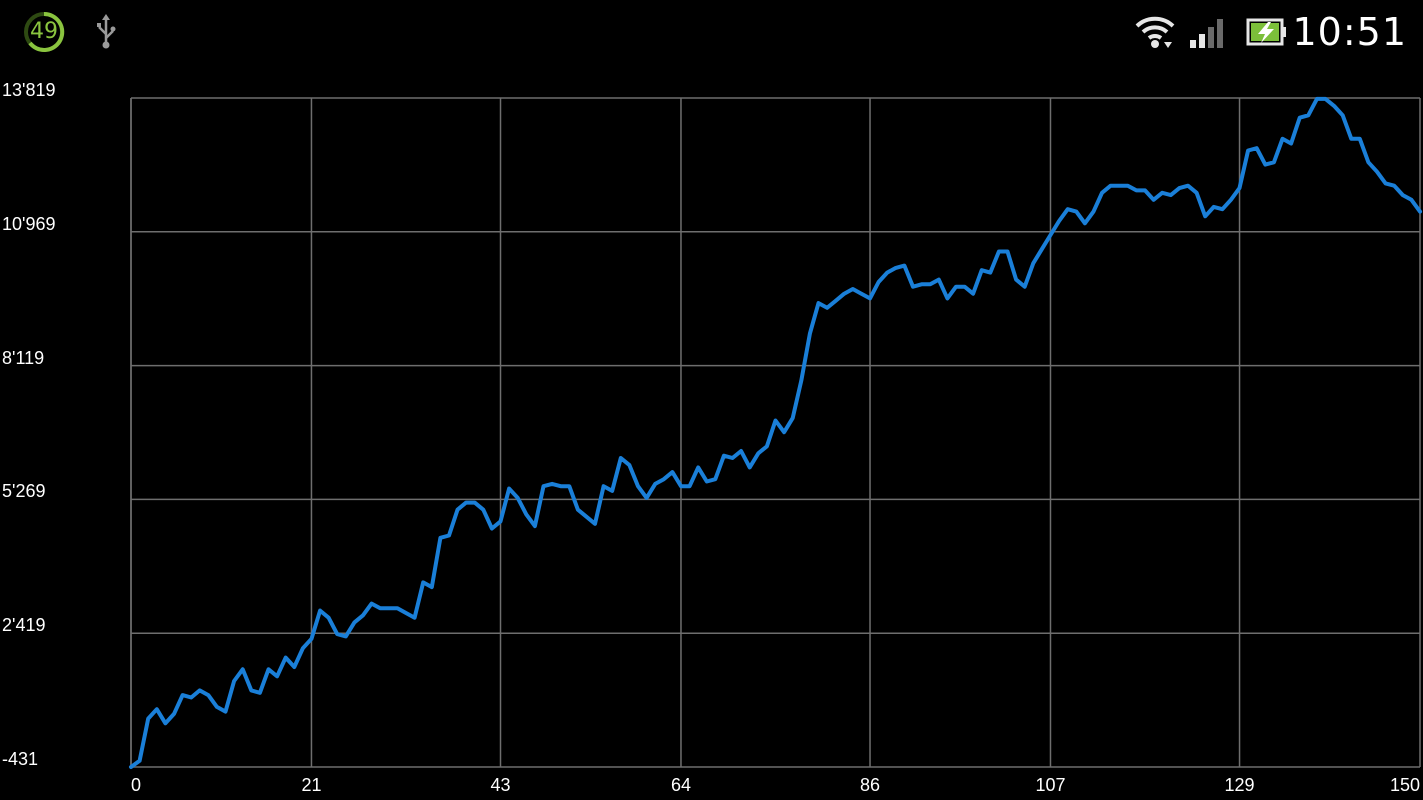 The height and width of the screenshot is (800, 1423). I want to click on x-tick-label: 150, so click(1405, 785).